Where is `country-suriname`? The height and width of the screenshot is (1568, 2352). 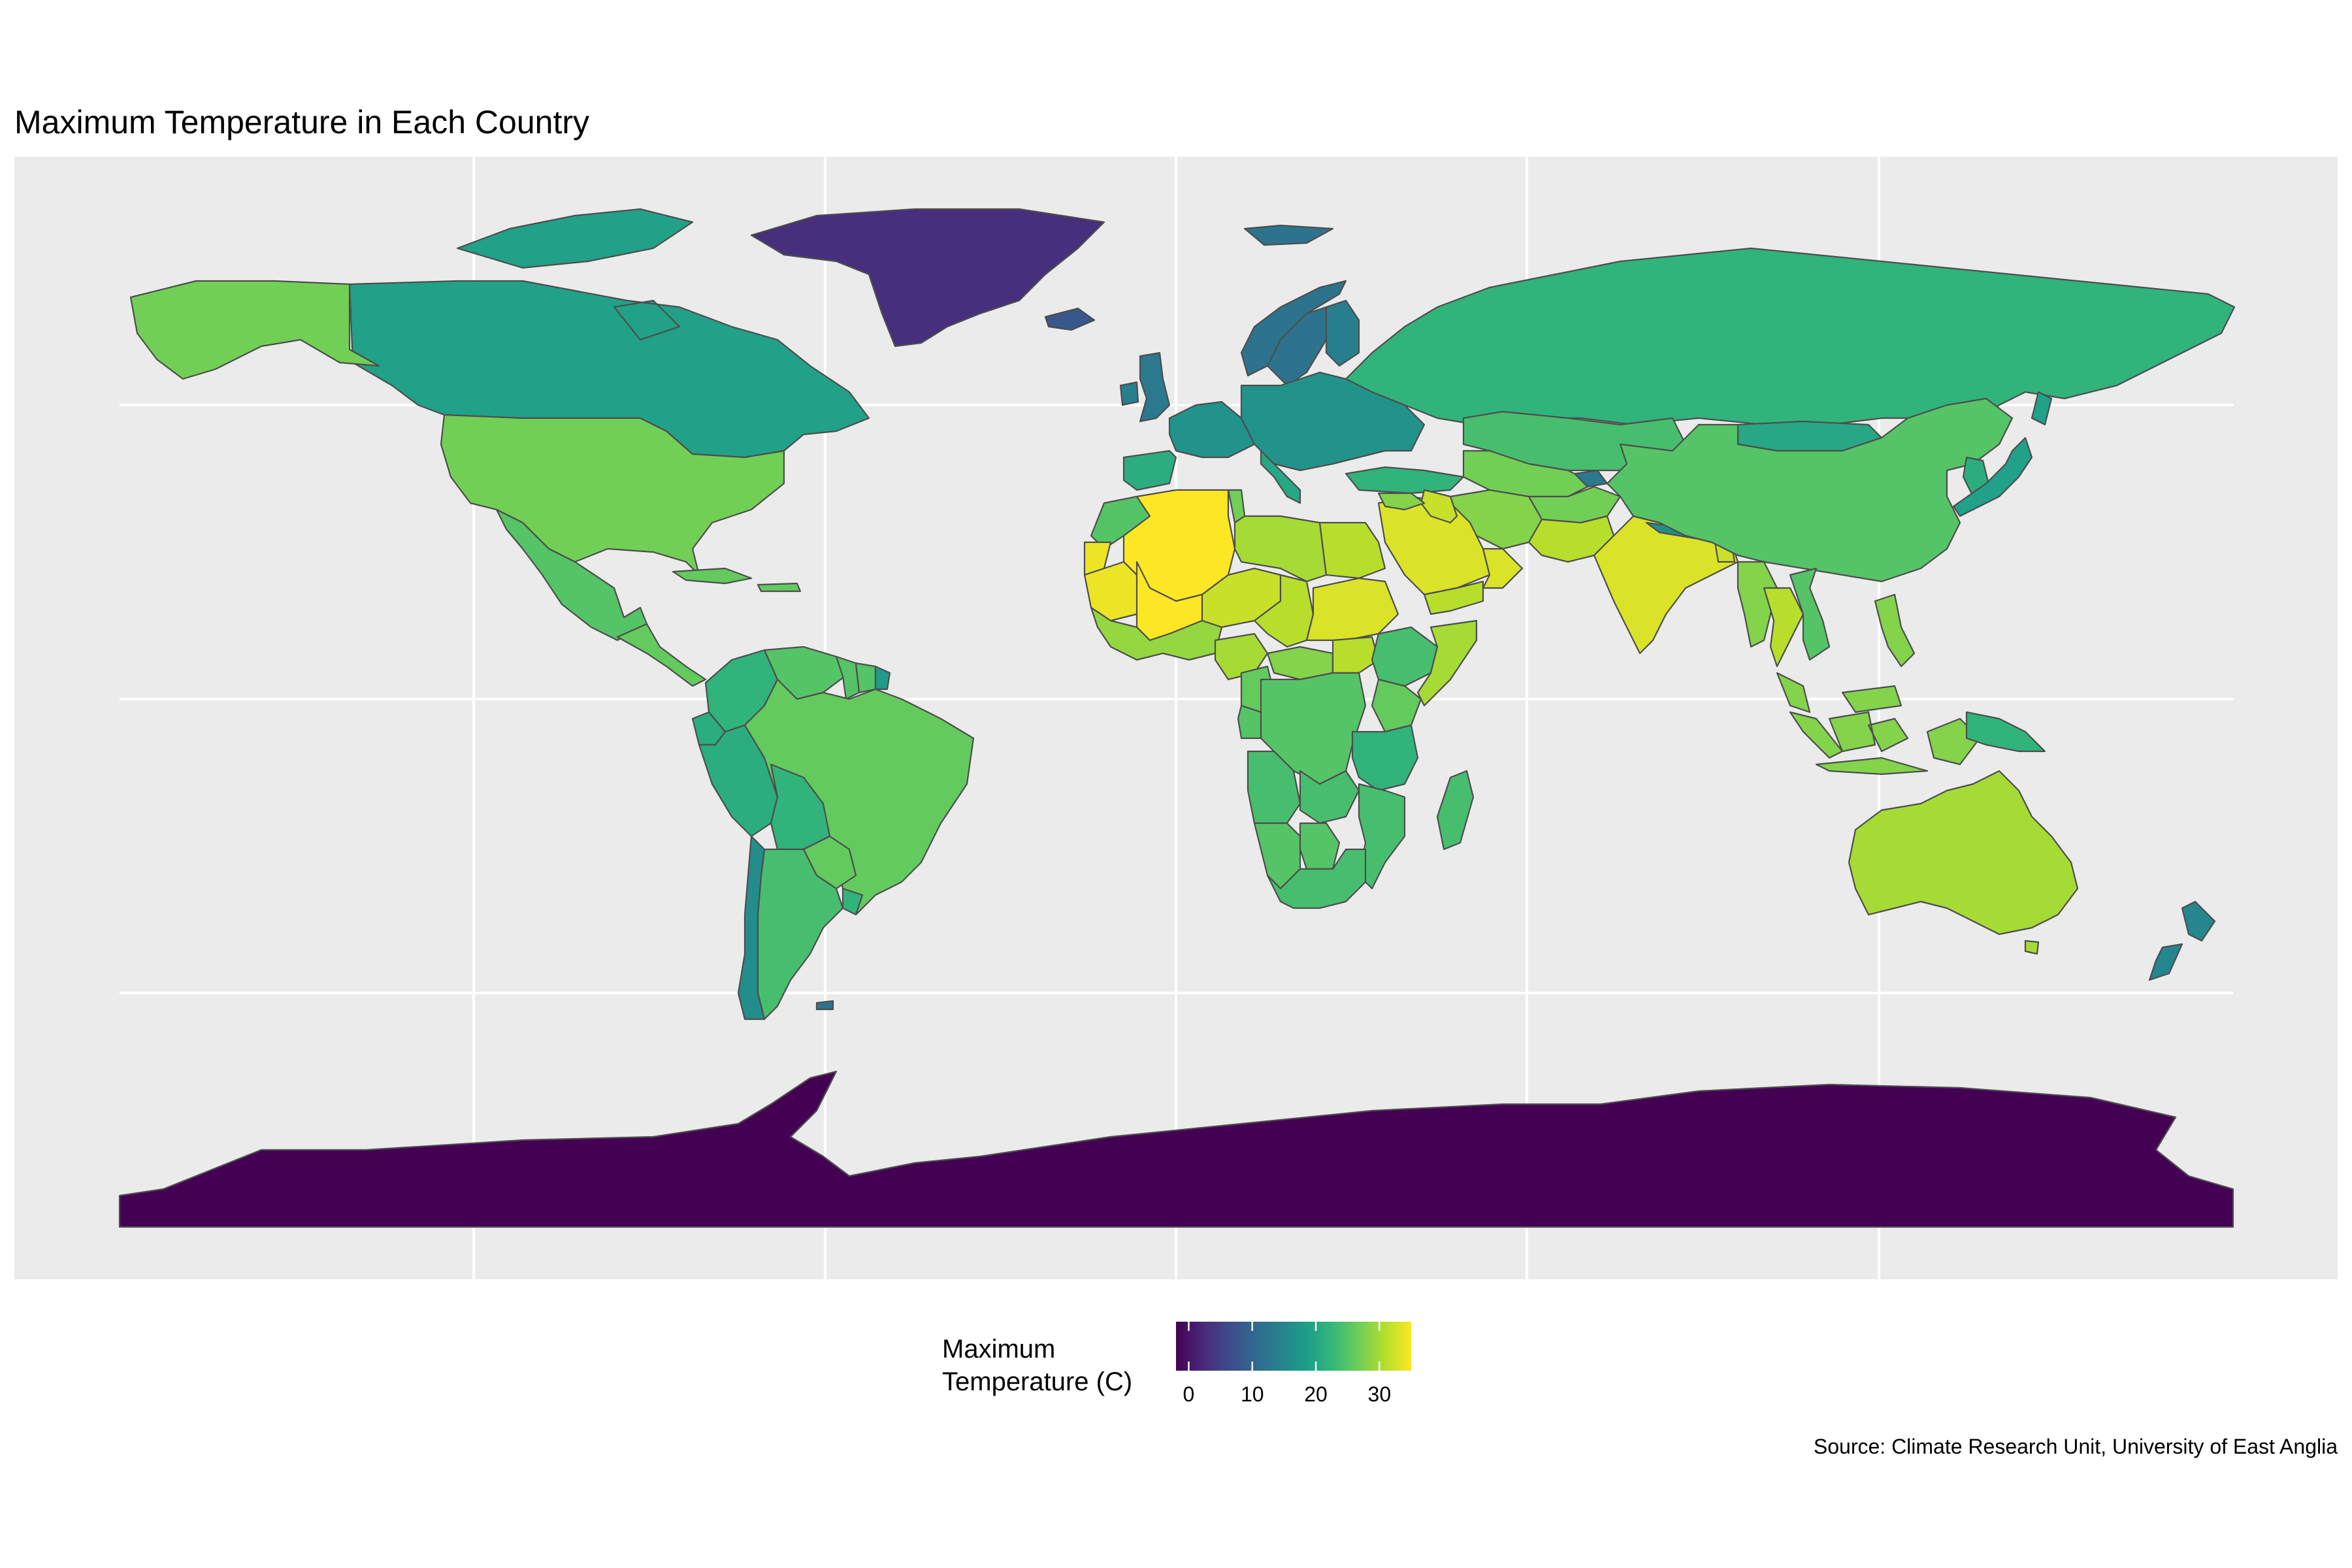 country-suriname is located at coordinates (866, 678).